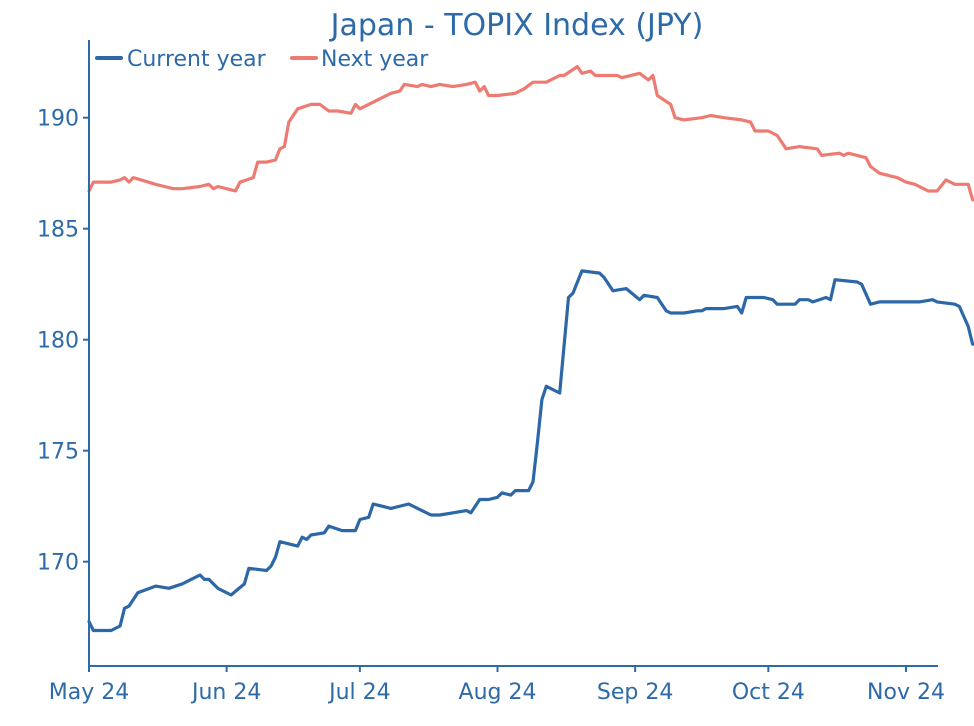 Image resolution: width=974 pixels, height=726 pixels. What do you see at coordinates (516, 25) in the screenshot?
I see `chart-title: Japan - TOPIX Index (JPY)` at bounding box center [516, 25].